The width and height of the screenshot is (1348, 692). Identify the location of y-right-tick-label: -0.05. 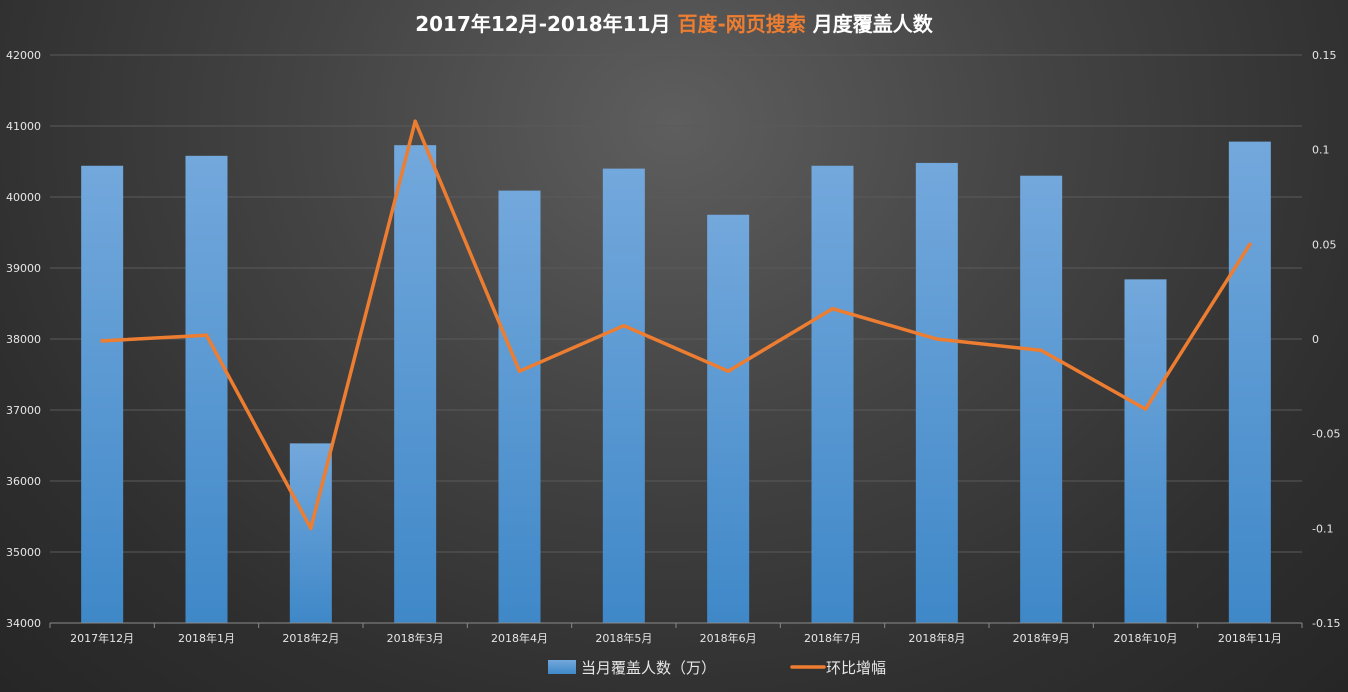
(1326, 434).